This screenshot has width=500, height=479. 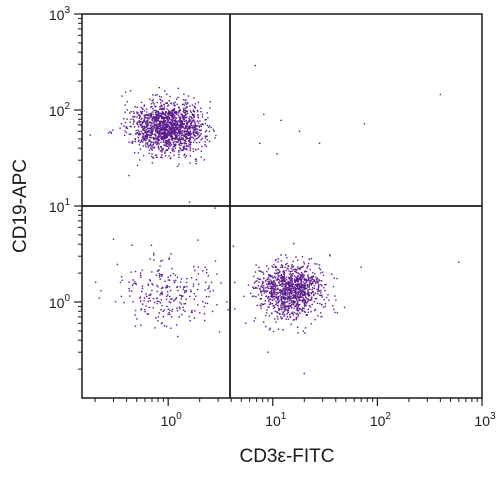 What do you see at coordinates (273, 421) in the screenshot?
I see `x-tick-label-base: 10` at bounding box center [273, 421].